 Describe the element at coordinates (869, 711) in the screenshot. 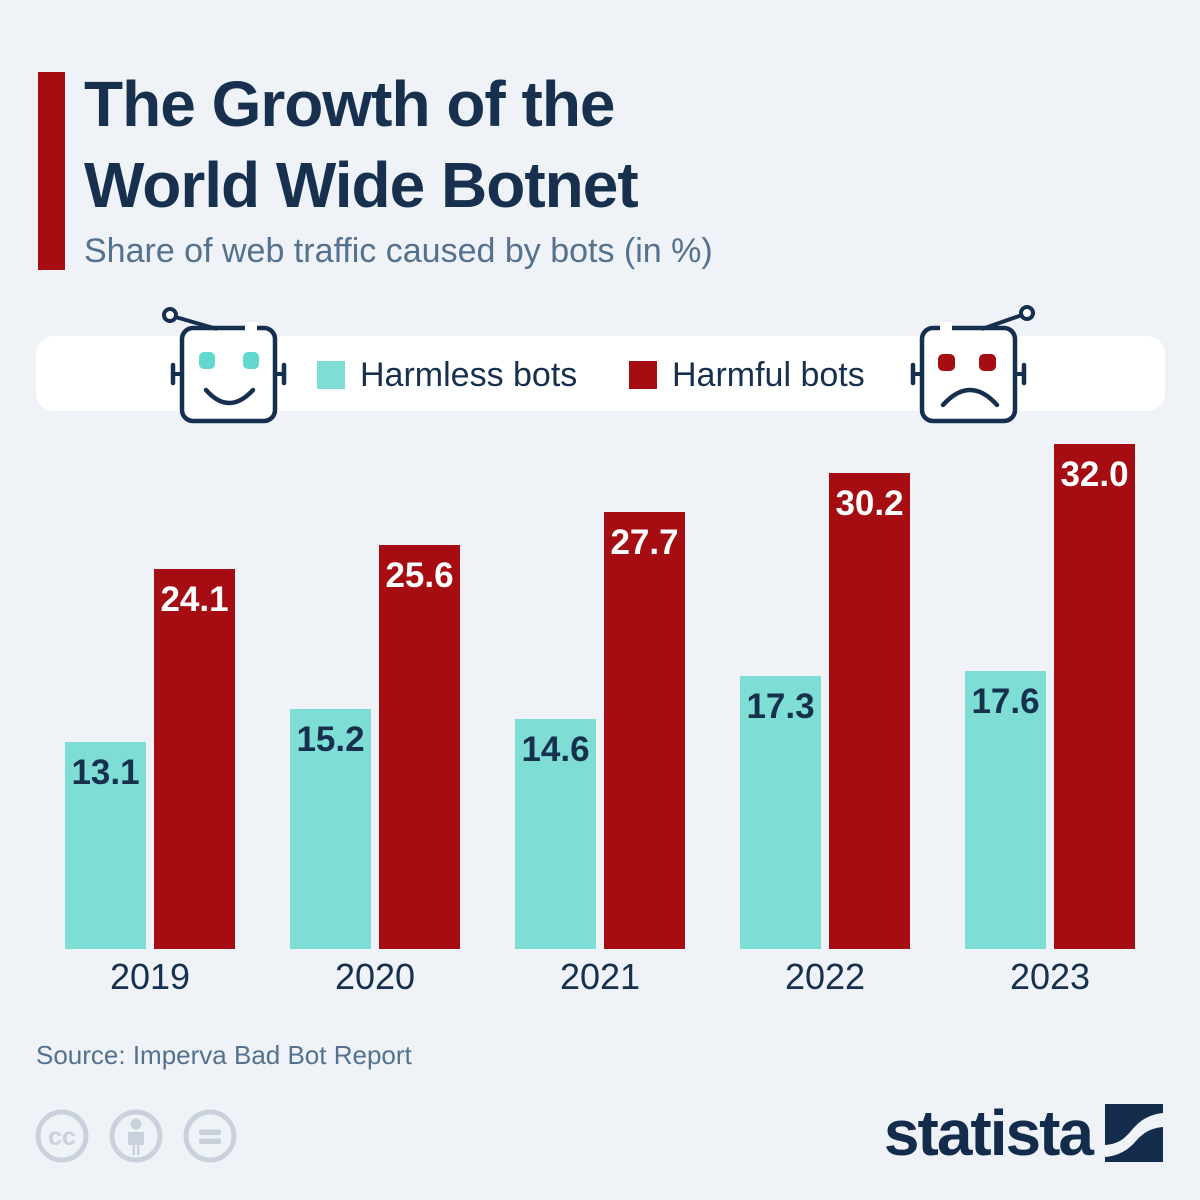

I see `harmful-bar: 30.2` at that location.